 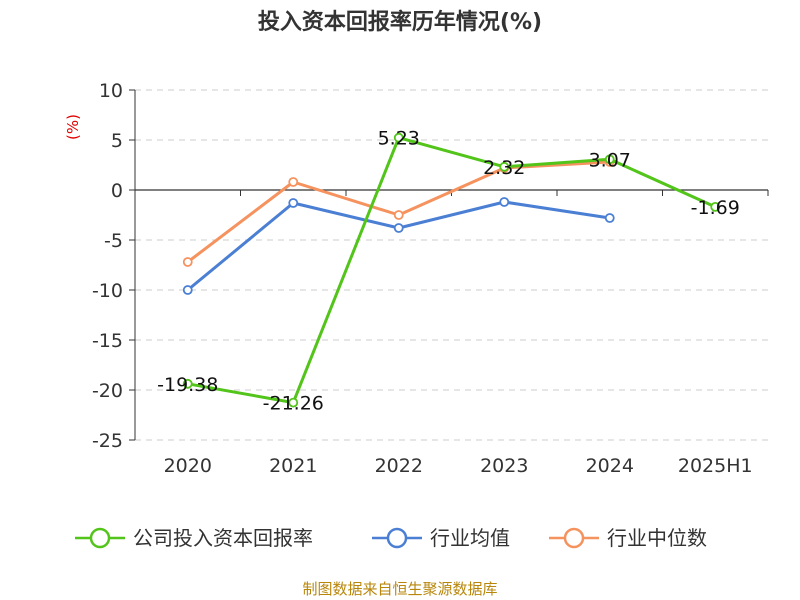 What do you see at coordinates (223, 538) in the screenshot?
I see `legend-label: 公司投入资本回报率` at bounding box center [223, 538].